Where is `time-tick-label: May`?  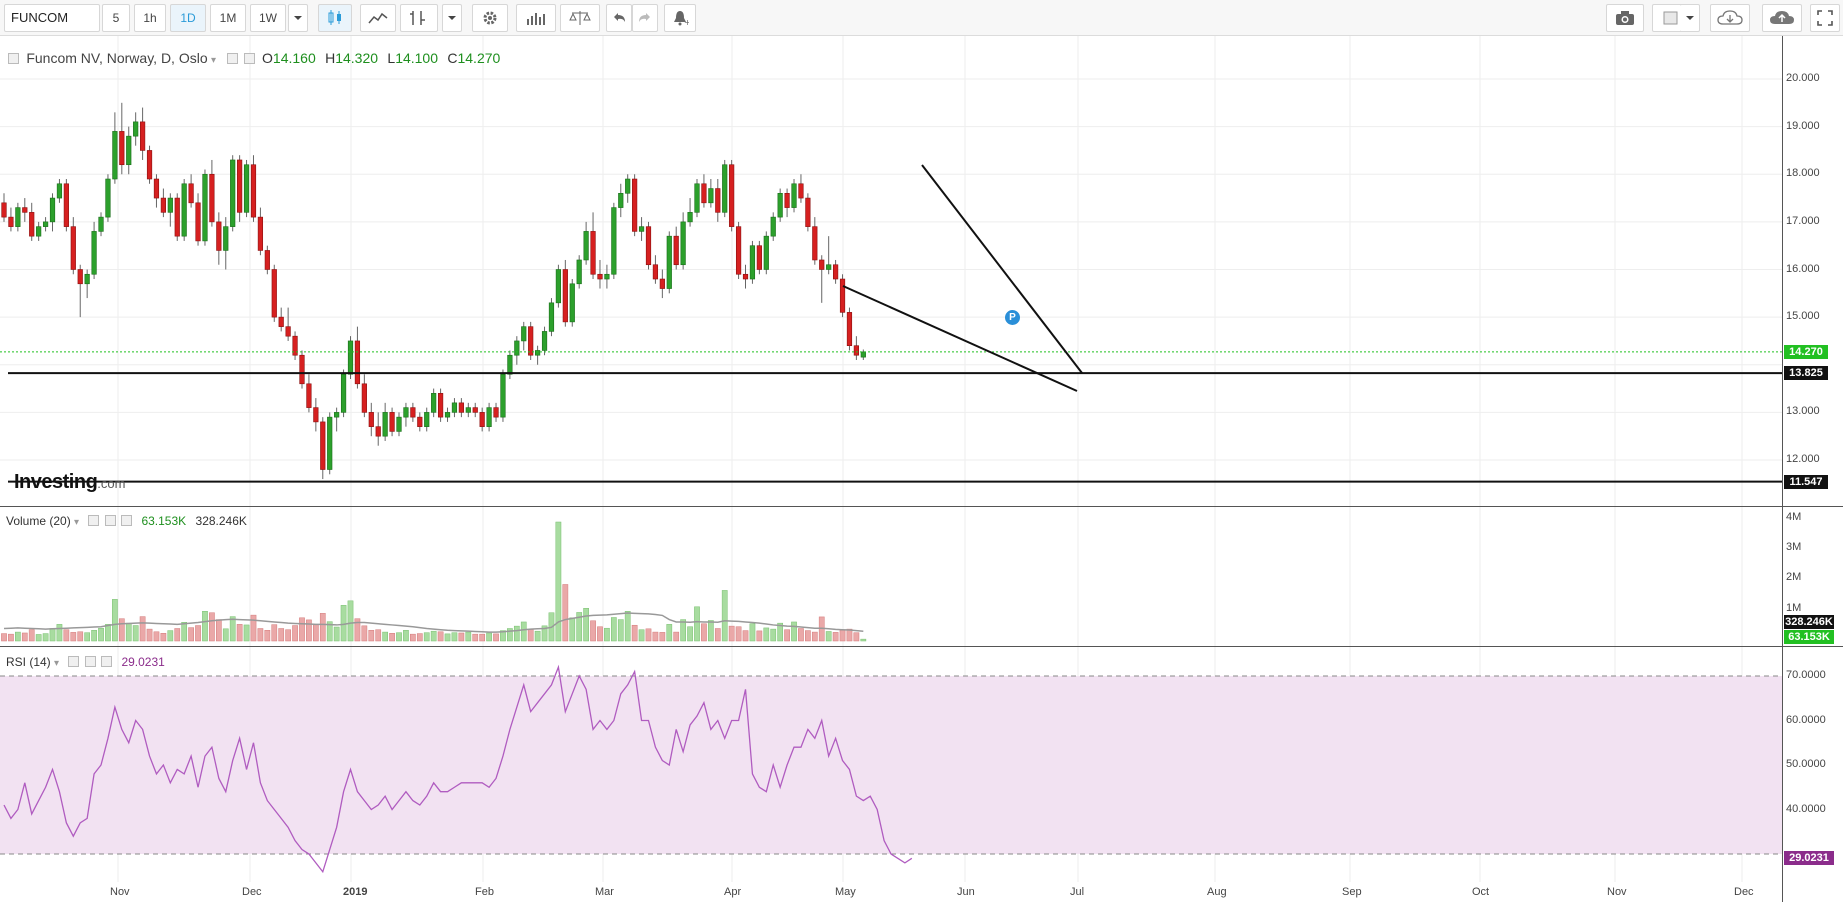 time-tick-label: May is located at coordinates (845, 892).